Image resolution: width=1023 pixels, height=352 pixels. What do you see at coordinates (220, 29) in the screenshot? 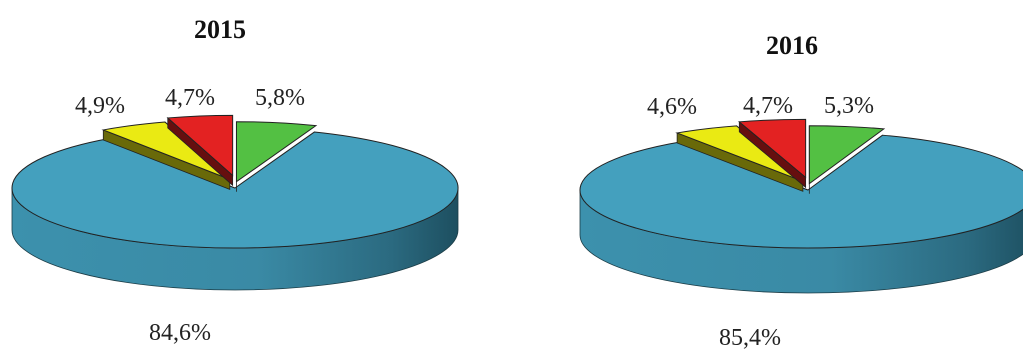
I see `chart-title: 2015` at bounding box center [220, 29].